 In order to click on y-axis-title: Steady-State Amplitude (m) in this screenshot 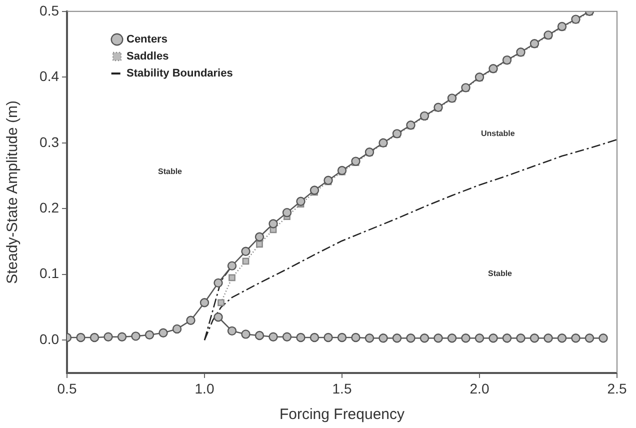, I will do `click(13, 192)`.